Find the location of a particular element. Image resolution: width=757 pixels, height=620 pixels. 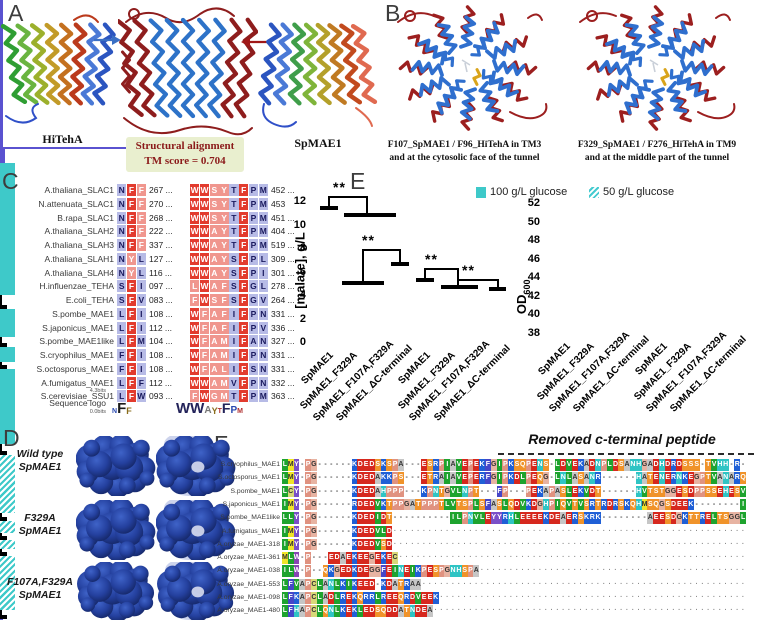

significance-bracket is located at coordinates (478, 280).